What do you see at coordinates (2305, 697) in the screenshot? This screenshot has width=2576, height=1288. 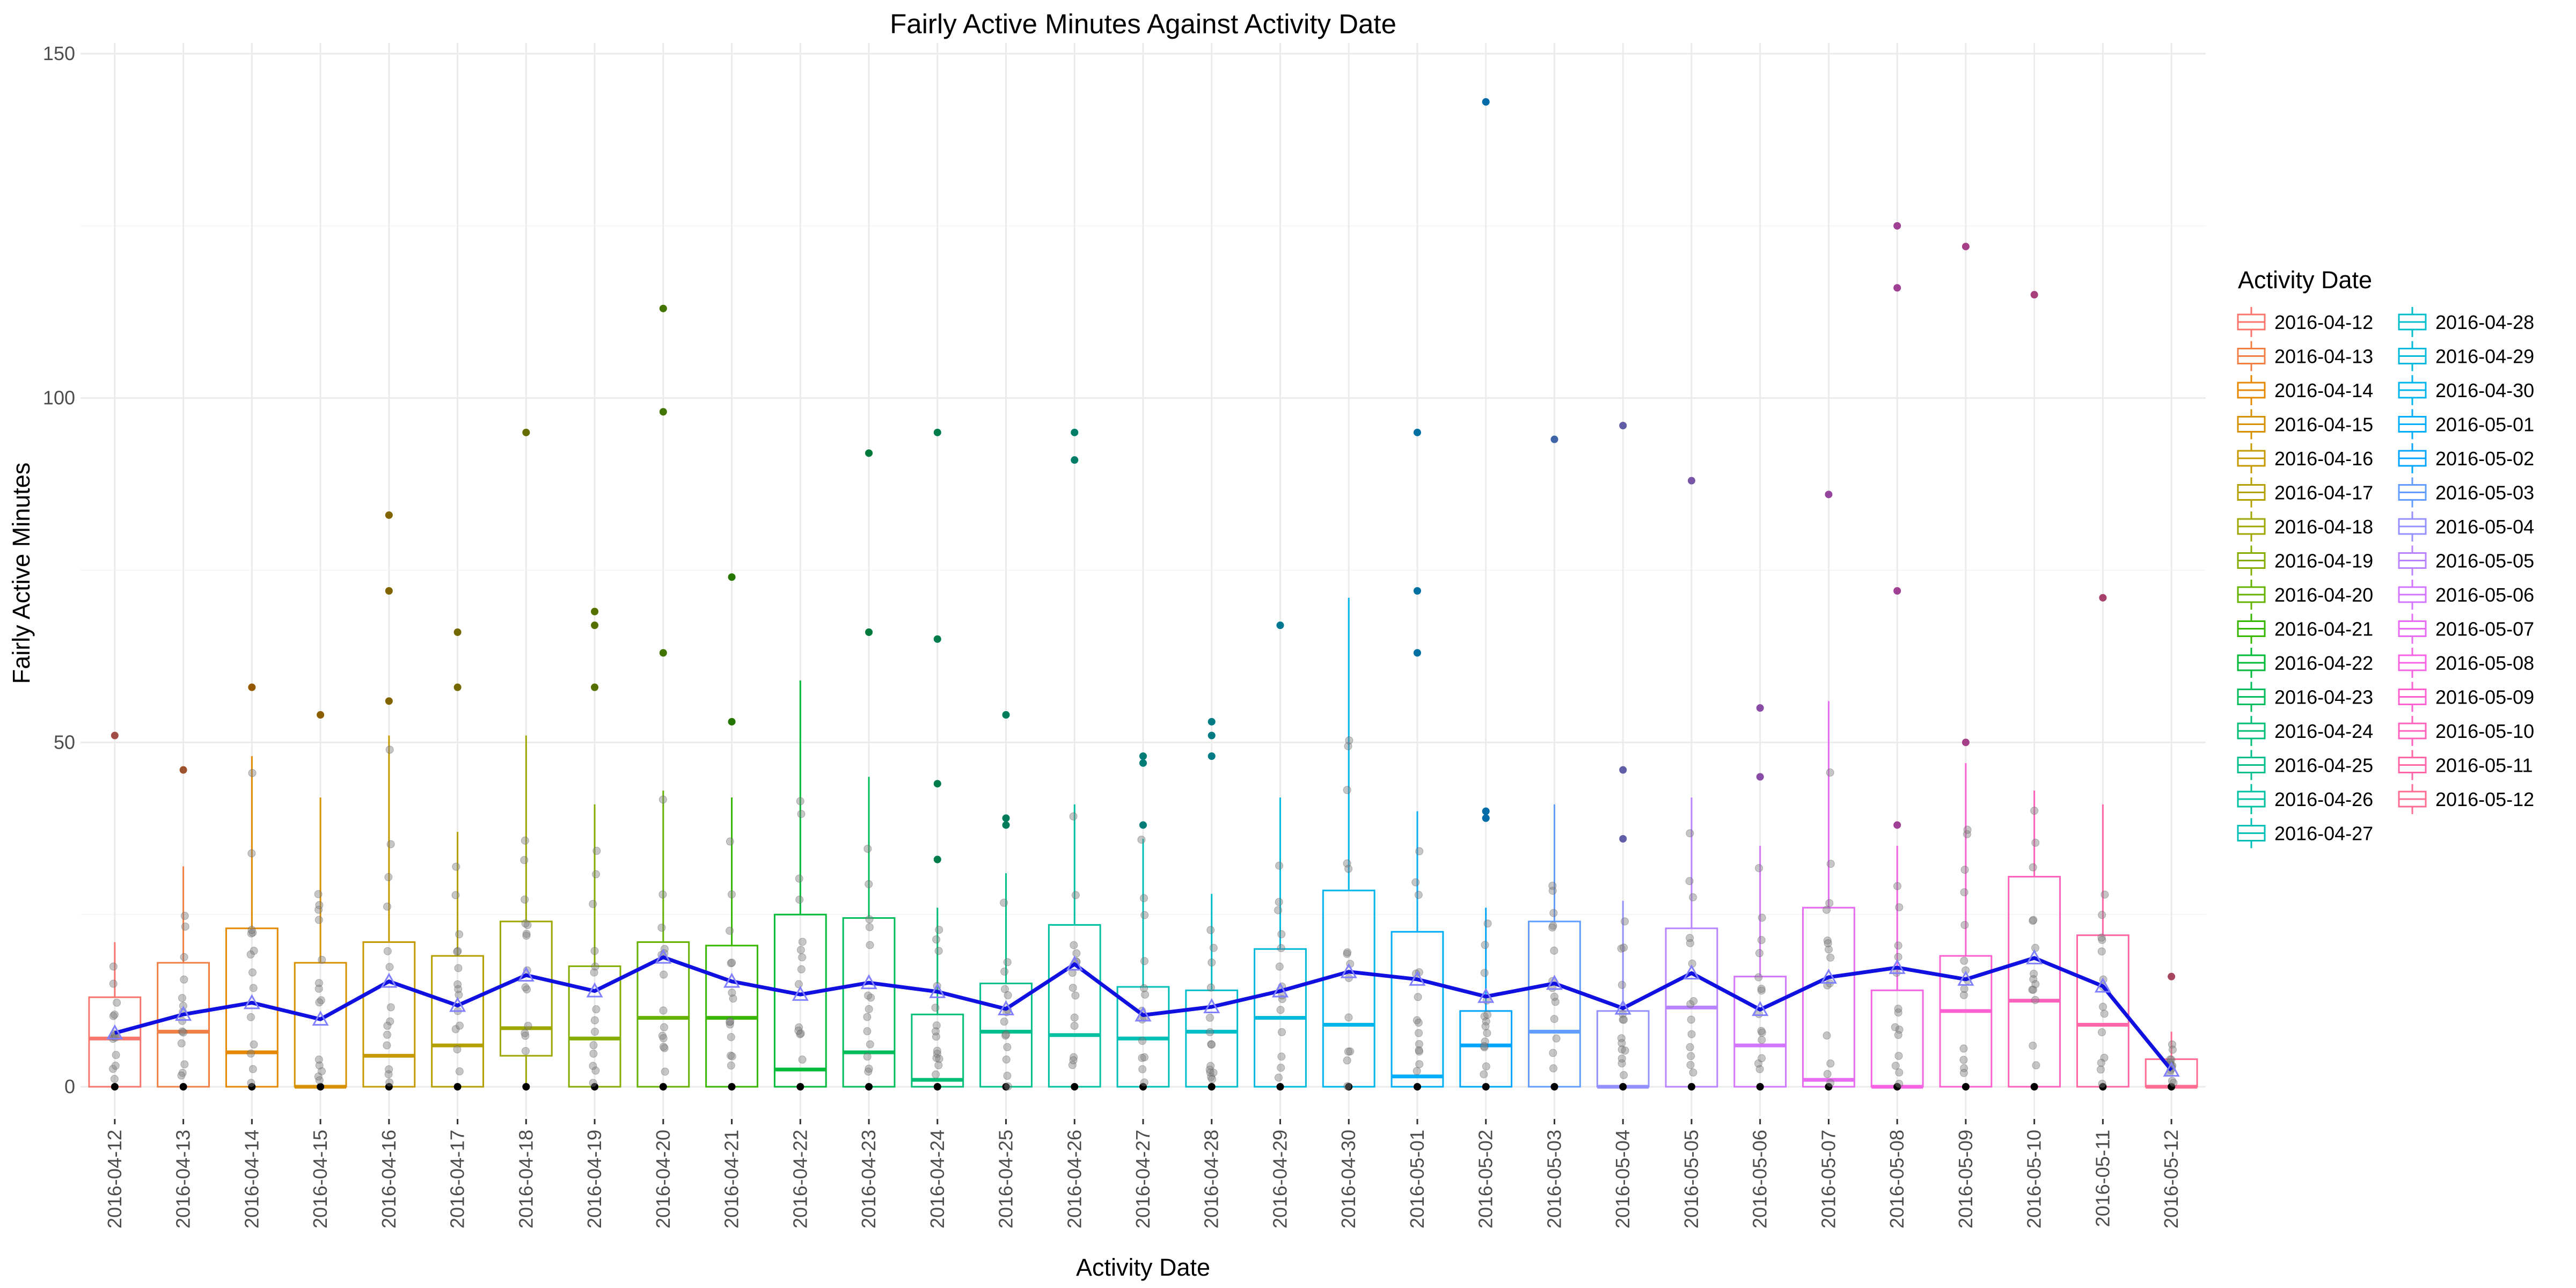 I see `legend-item-2016-04-23: 2016-04-23` at bounding box center [2305, 697].